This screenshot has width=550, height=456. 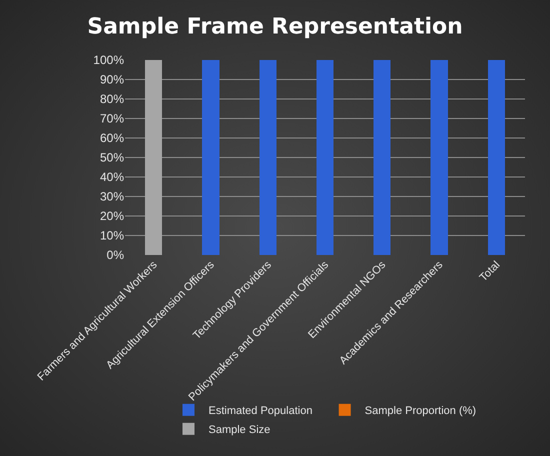 What do you see at coordinates (260, 411) in the screenshot?
I see `legend-label: Estimated Population` at bounding box center [260, 411].